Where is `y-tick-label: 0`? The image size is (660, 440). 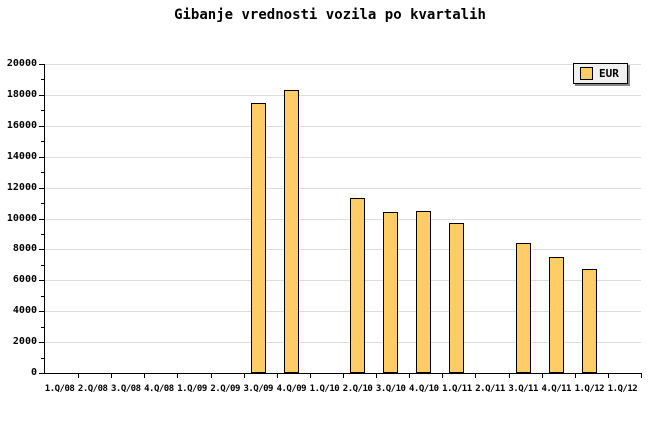
y-tick-label: 0 is located at coordinates (33, 372).